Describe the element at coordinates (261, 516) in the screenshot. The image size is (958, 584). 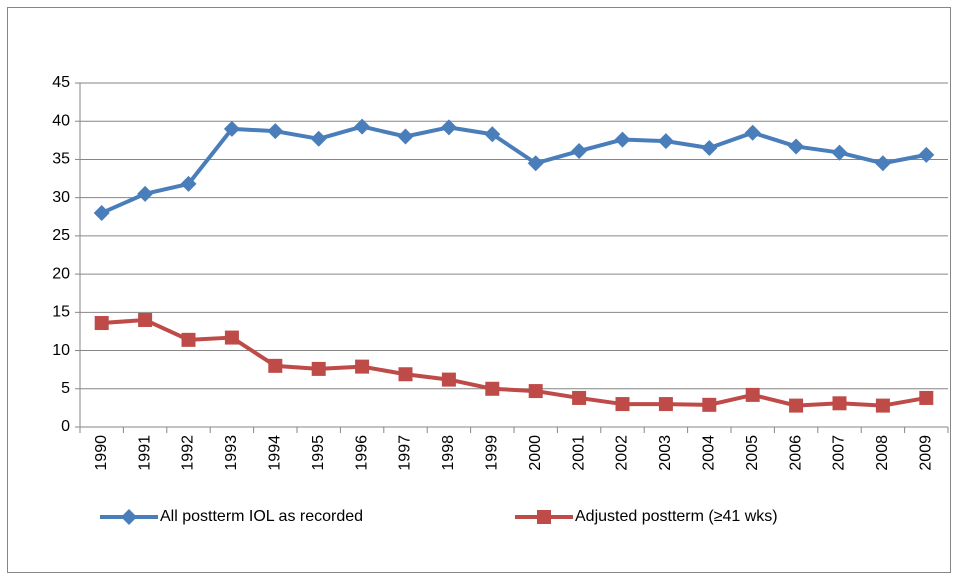
I see `legend-label: All postterm IOL as recorded` at that location.